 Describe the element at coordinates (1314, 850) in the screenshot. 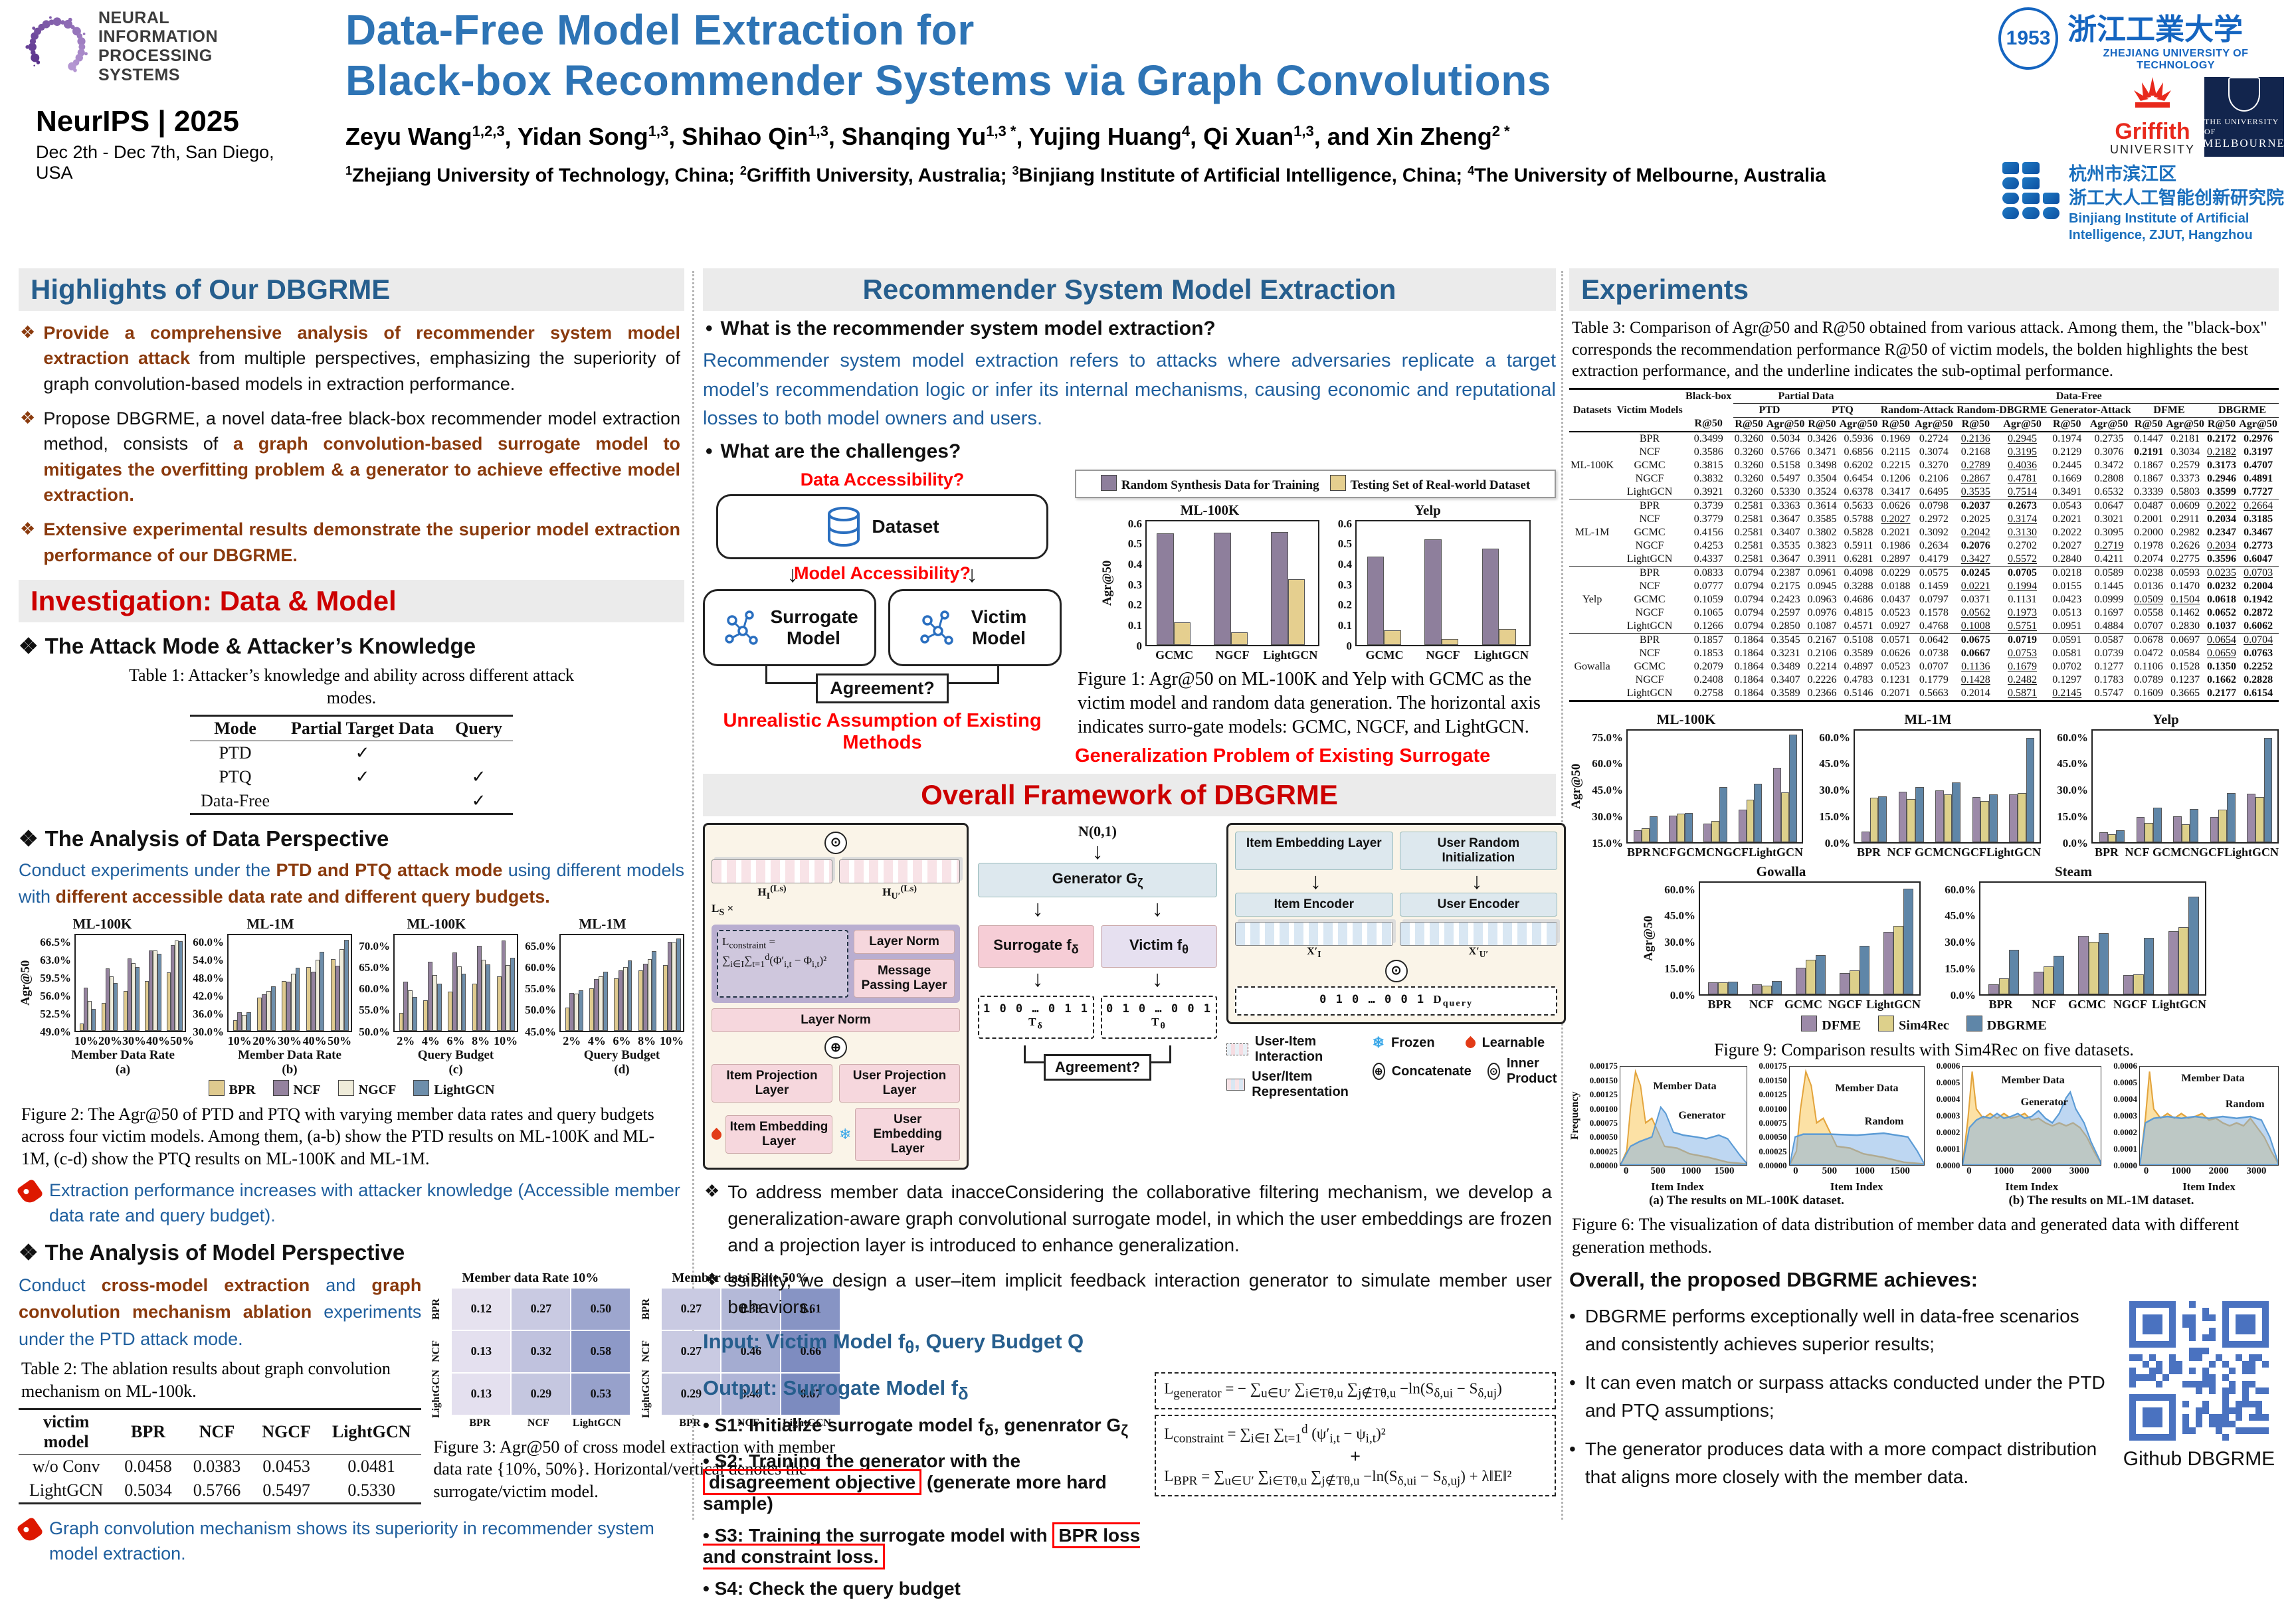

I see `item-embedding-layer-box: Item Embedding Layer` at that location.